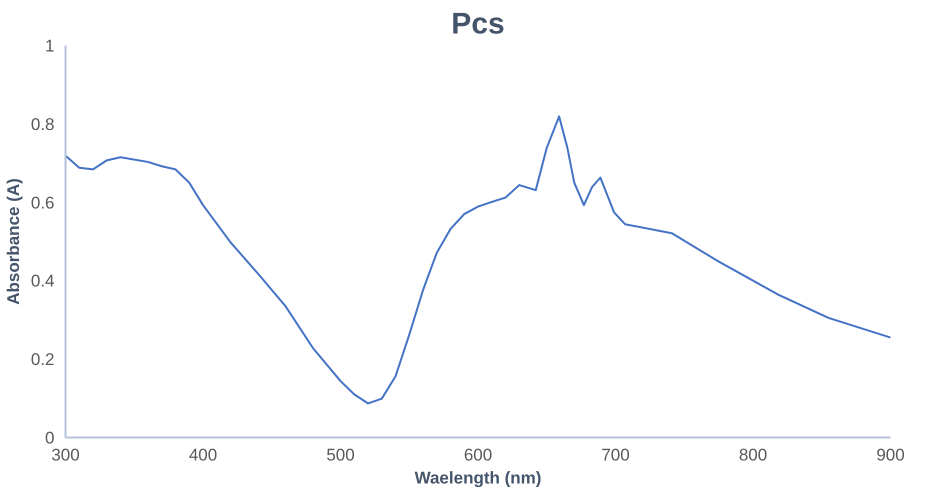 The width and height of the screenshot is (926, 490). I want to click on chart-title: Pcs, so click(478, 24).